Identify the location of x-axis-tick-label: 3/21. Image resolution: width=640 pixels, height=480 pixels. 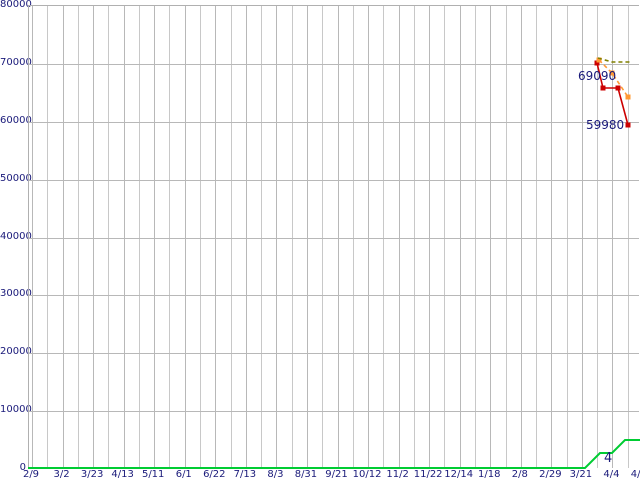
(581, 474).